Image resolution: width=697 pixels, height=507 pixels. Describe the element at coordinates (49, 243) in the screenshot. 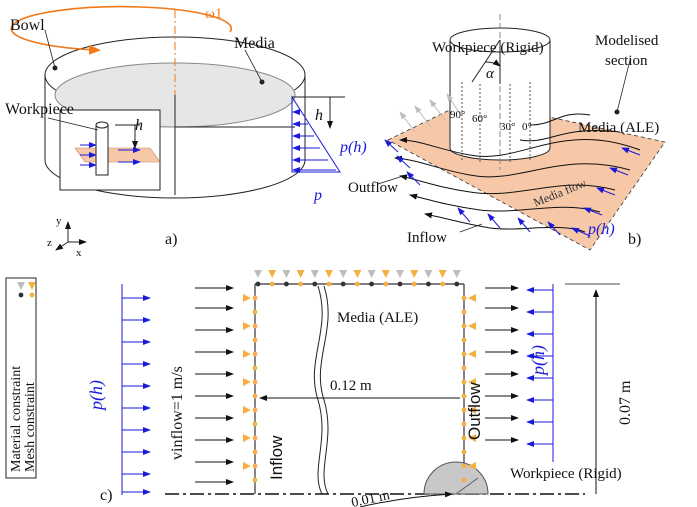

I see `axis-z-label: z` at that location.